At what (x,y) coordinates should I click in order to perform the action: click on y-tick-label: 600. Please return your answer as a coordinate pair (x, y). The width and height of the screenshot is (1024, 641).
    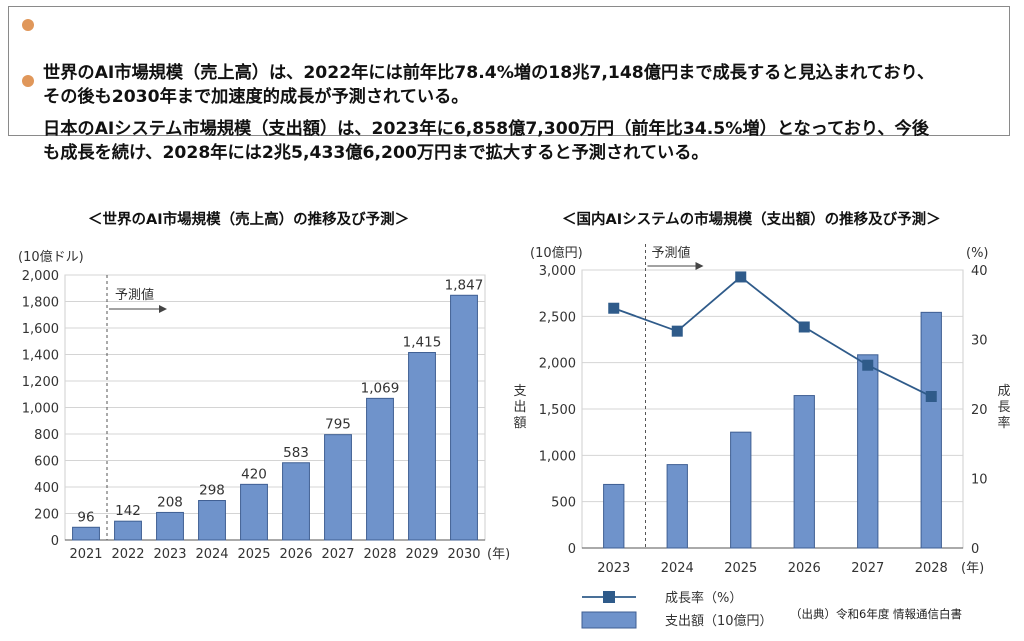
    Looking at the image, I should click on (46, 462).